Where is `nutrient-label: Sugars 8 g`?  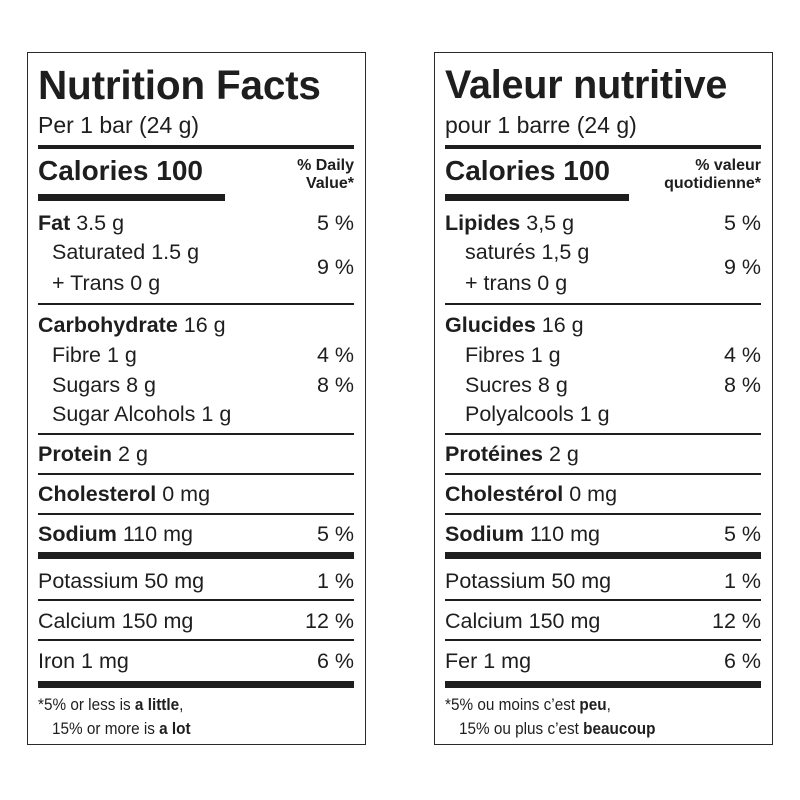 nutrient-label: Sugars 8 g is located at coordinates (104, 385).